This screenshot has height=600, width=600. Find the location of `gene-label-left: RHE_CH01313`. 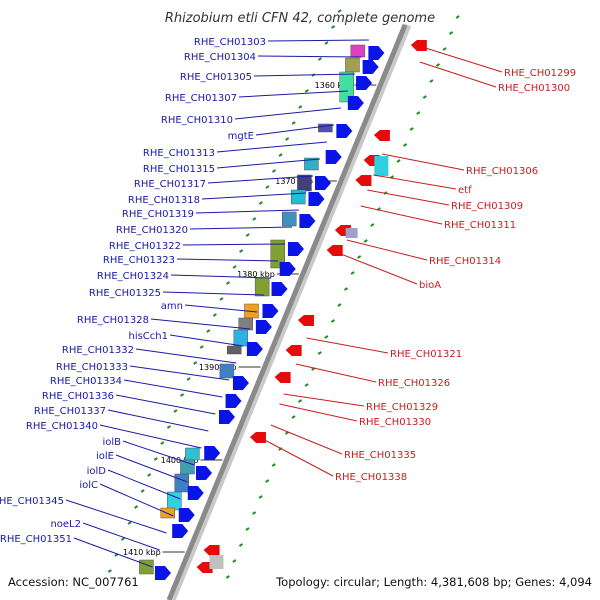

gene-label-left: RHE_CH01313 is located at coordinates (179, 153).